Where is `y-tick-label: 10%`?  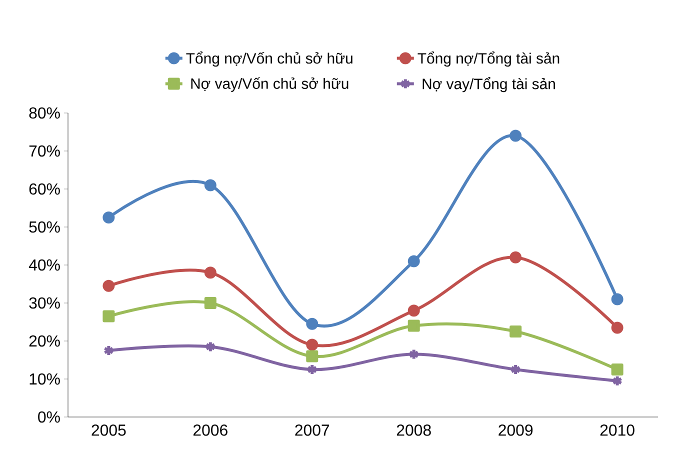 y-tick-label: 10% is located at coordinates (45, 379).